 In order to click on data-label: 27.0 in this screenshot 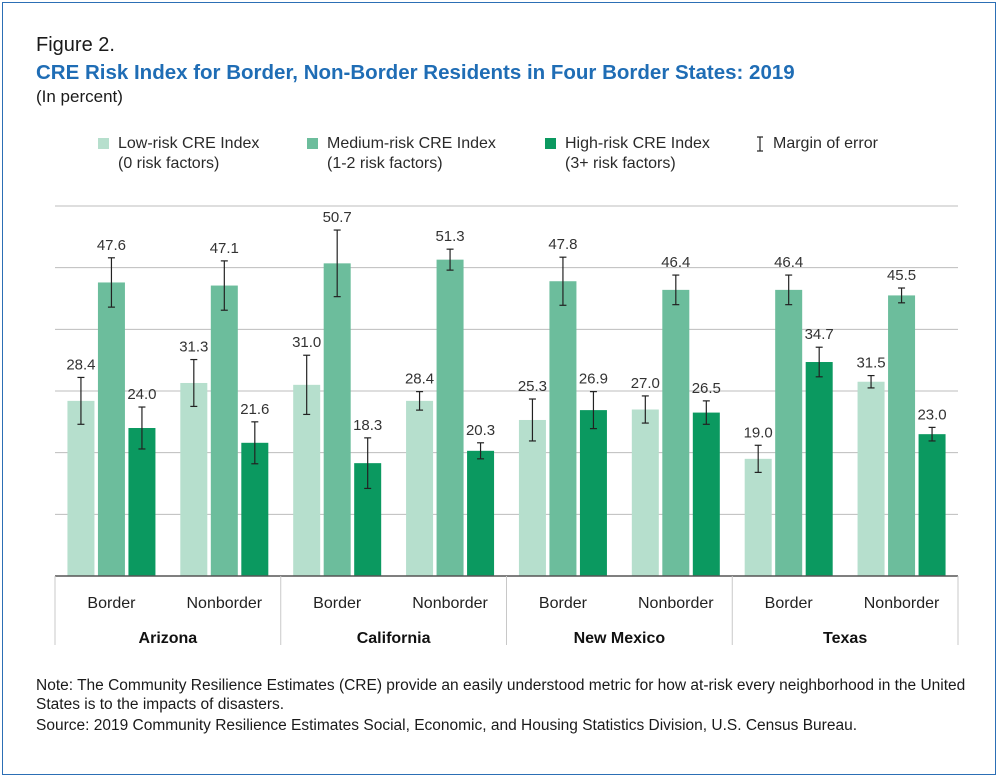, I will do `click(645, 383)`.